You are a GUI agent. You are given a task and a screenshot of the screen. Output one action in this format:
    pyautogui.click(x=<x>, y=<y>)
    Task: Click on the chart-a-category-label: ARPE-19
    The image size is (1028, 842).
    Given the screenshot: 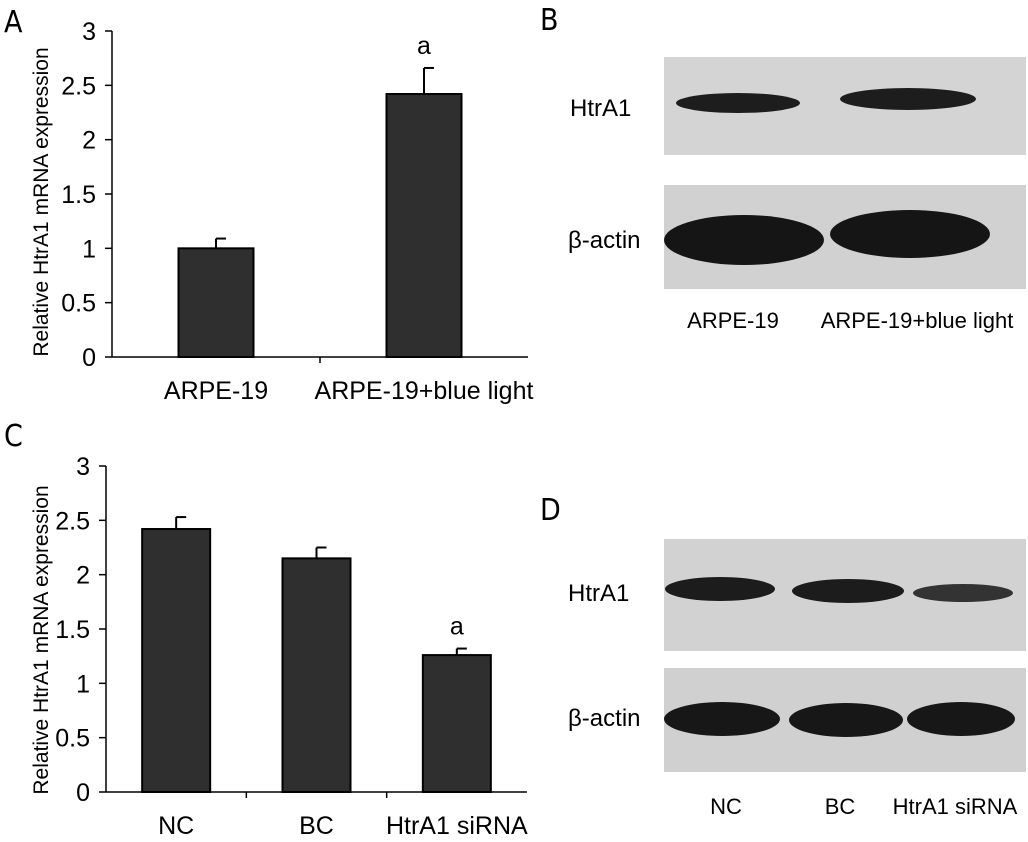 What is the action you would take?
    pyautogui.click(x=216, y=391)
    